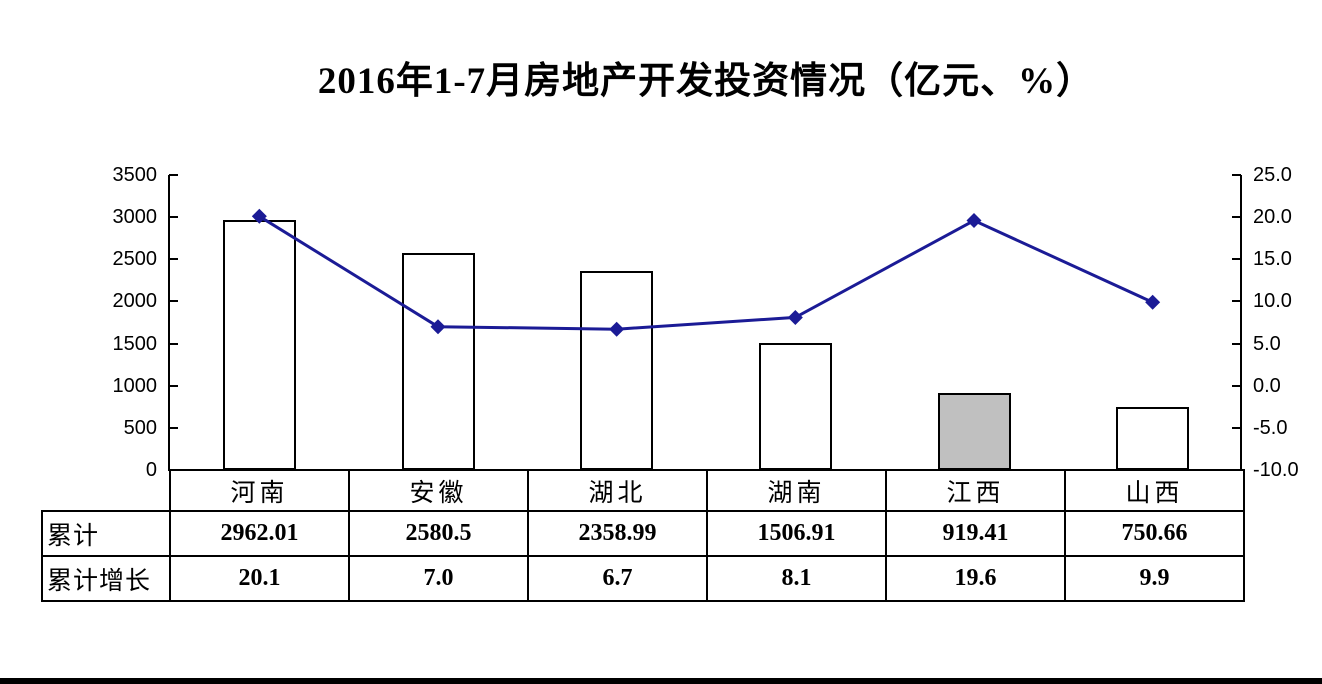 This screenshot has width=1322, height=684. Describe the element at coordinates (974, 431) in the screenshot. I see `bar-江西` at that location.